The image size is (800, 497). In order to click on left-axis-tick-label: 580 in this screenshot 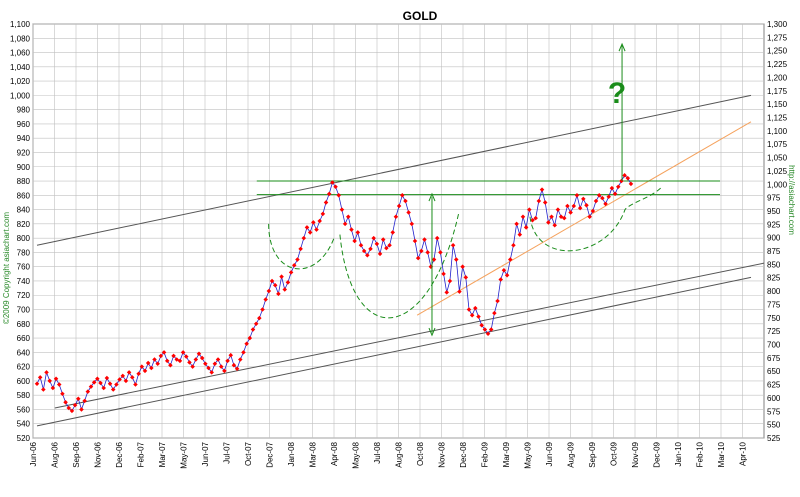, I will do `click(24, 395)`.